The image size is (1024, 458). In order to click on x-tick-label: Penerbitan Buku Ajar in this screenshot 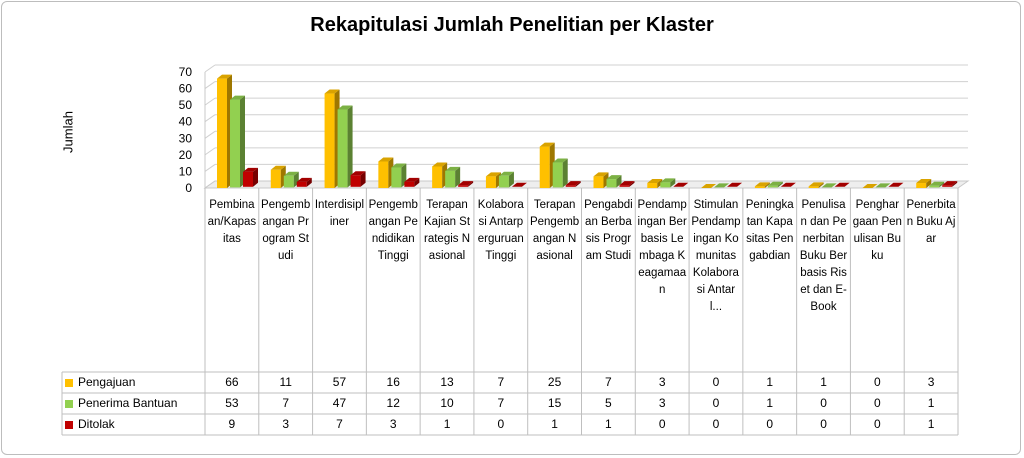, I will do `click(931, 222)`.